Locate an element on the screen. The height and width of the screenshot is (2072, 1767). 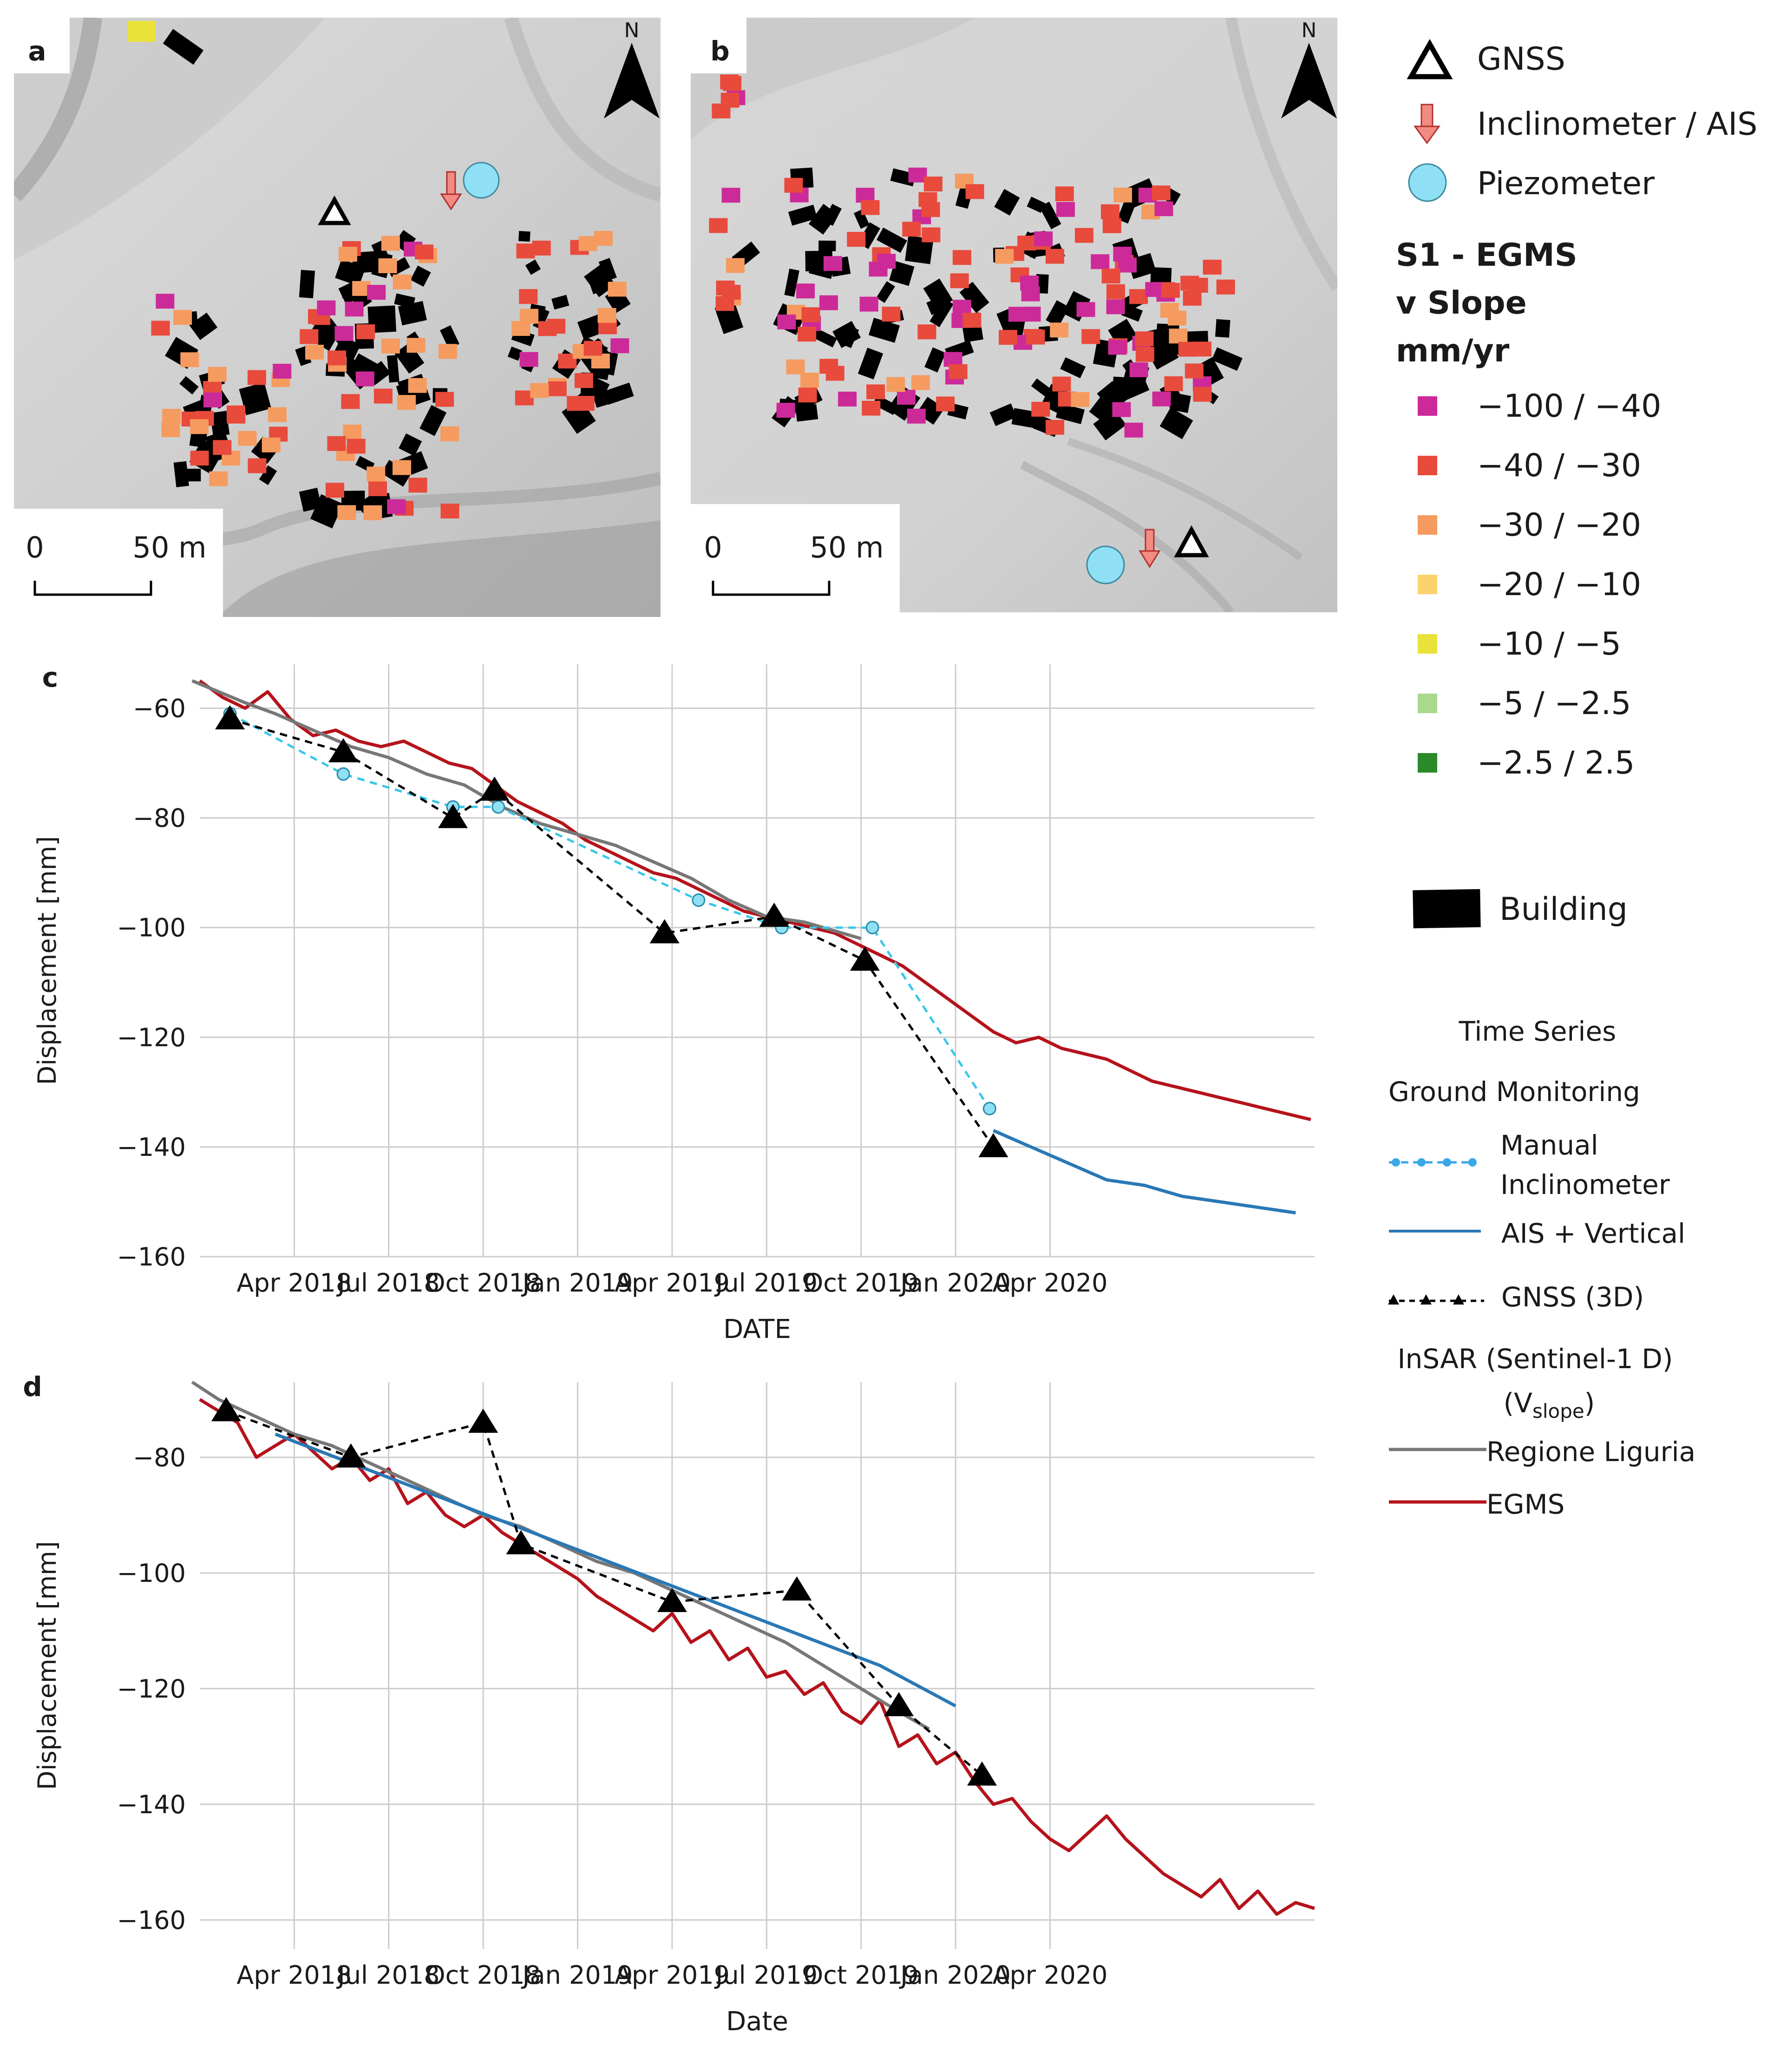
legend-gnss-icon is located at coordinates (1430, 59).